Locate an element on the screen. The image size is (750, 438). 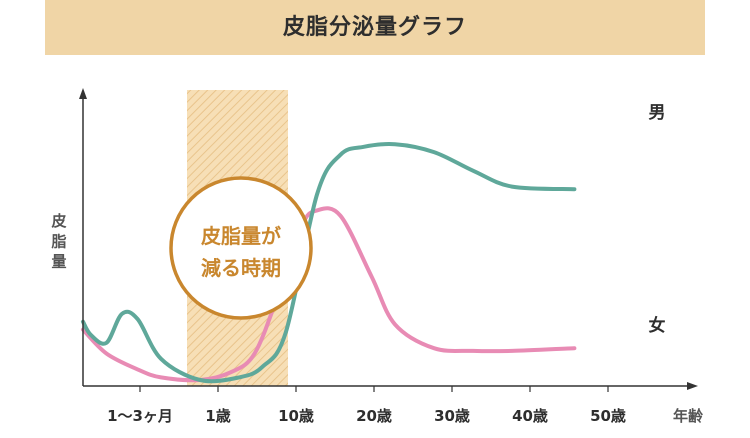
callout-line-1: 皮脂量が is located at coordinates (241, 236).